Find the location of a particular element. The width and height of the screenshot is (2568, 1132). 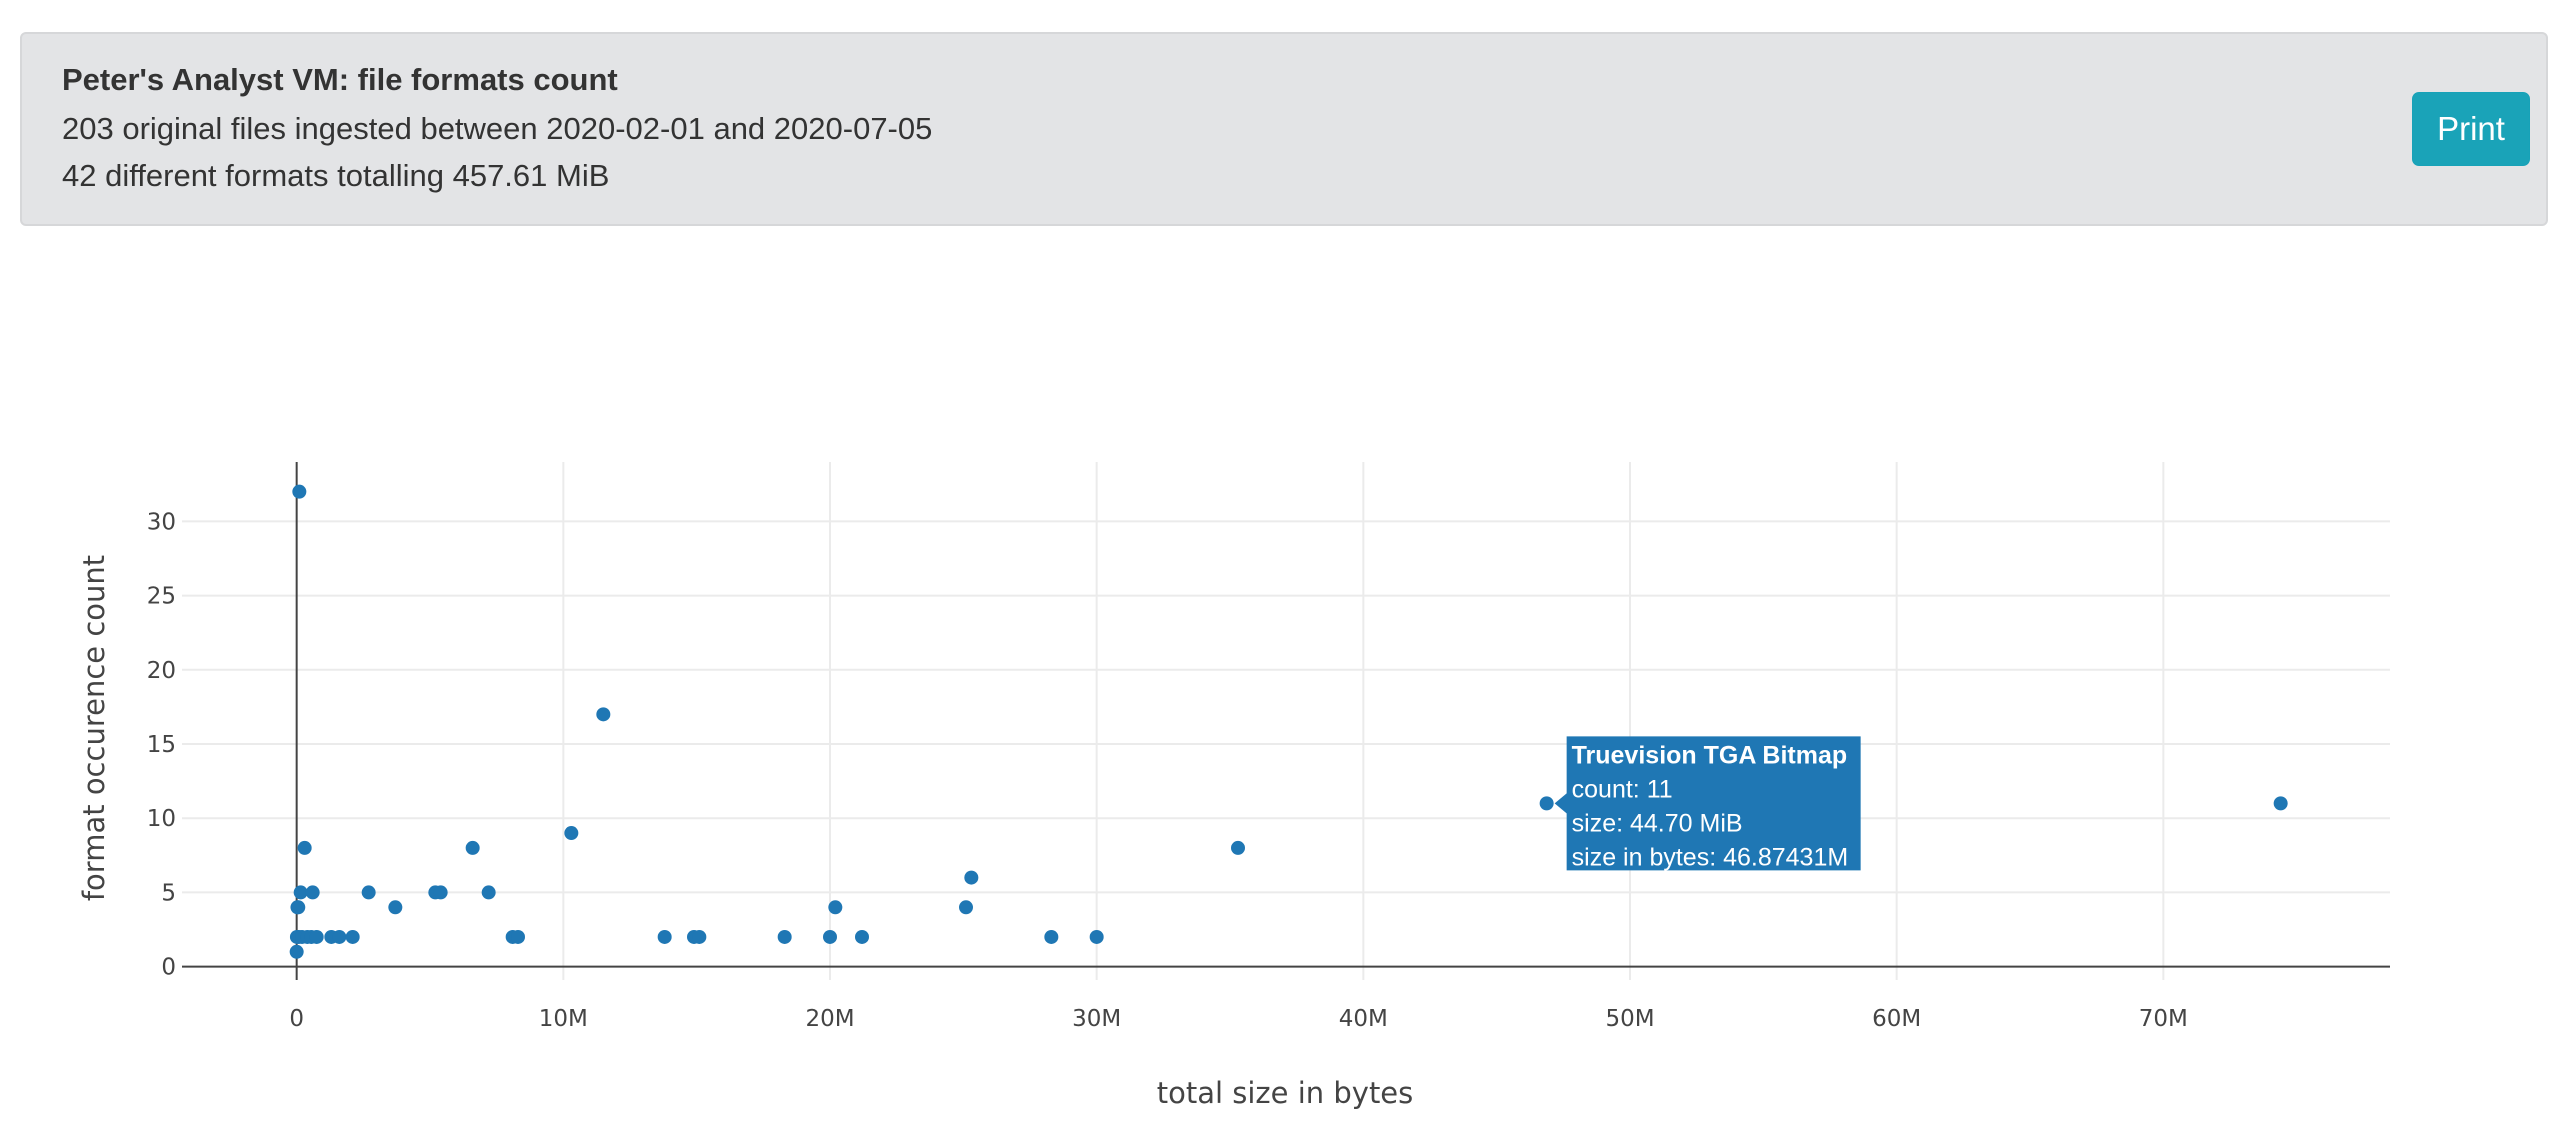

x-tick-label: 20M is located at coordinates (829, 1019).